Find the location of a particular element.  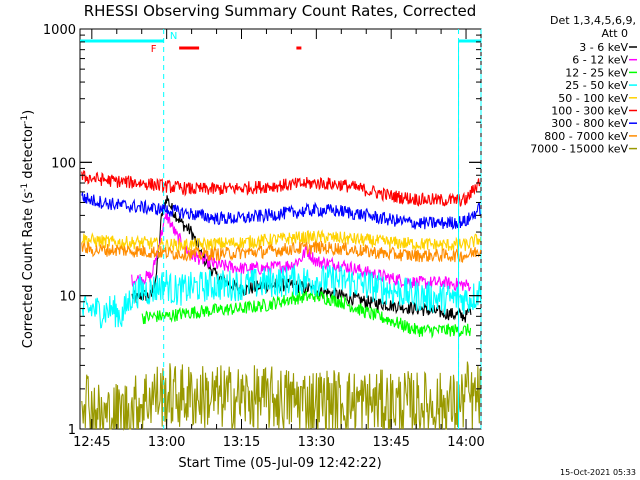

y-axis-title: Corrected Count Rate (s-1 detector-1) is located at coordinates (28, 229).